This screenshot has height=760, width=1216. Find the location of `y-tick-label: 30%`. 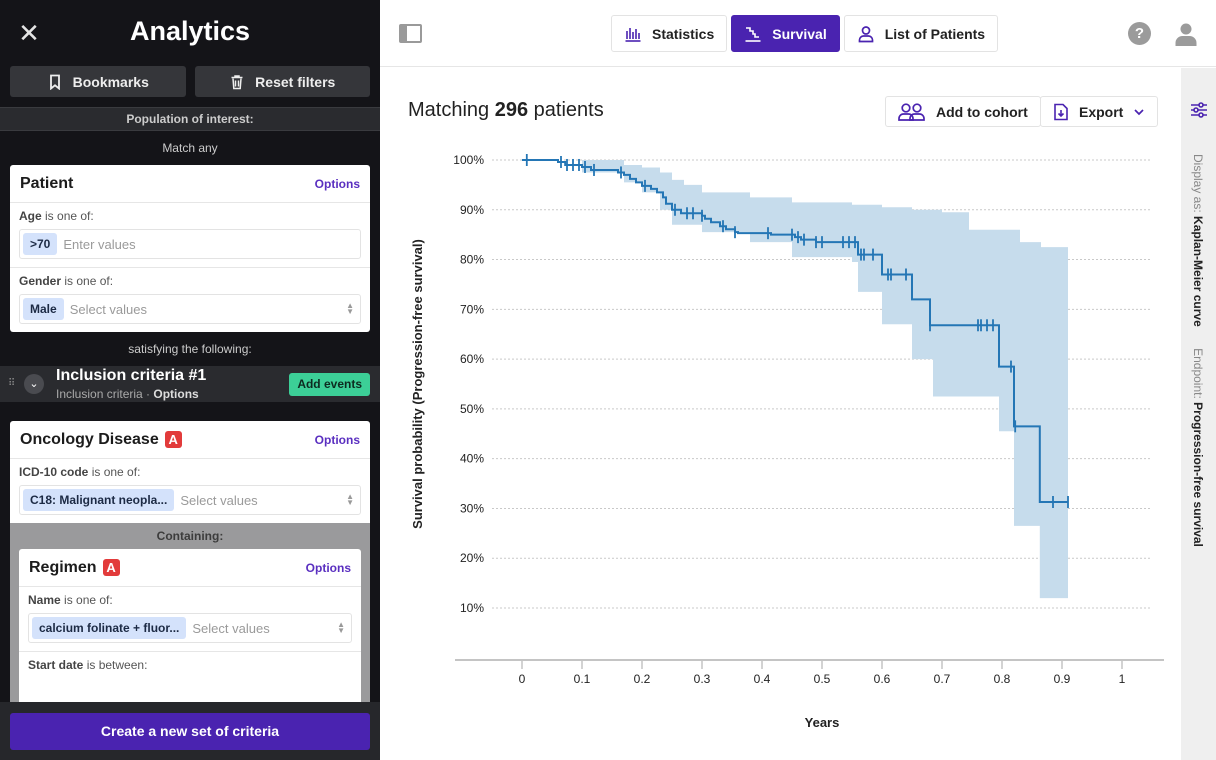

y-tick-label: 30% is located at coordinates (472, 508).